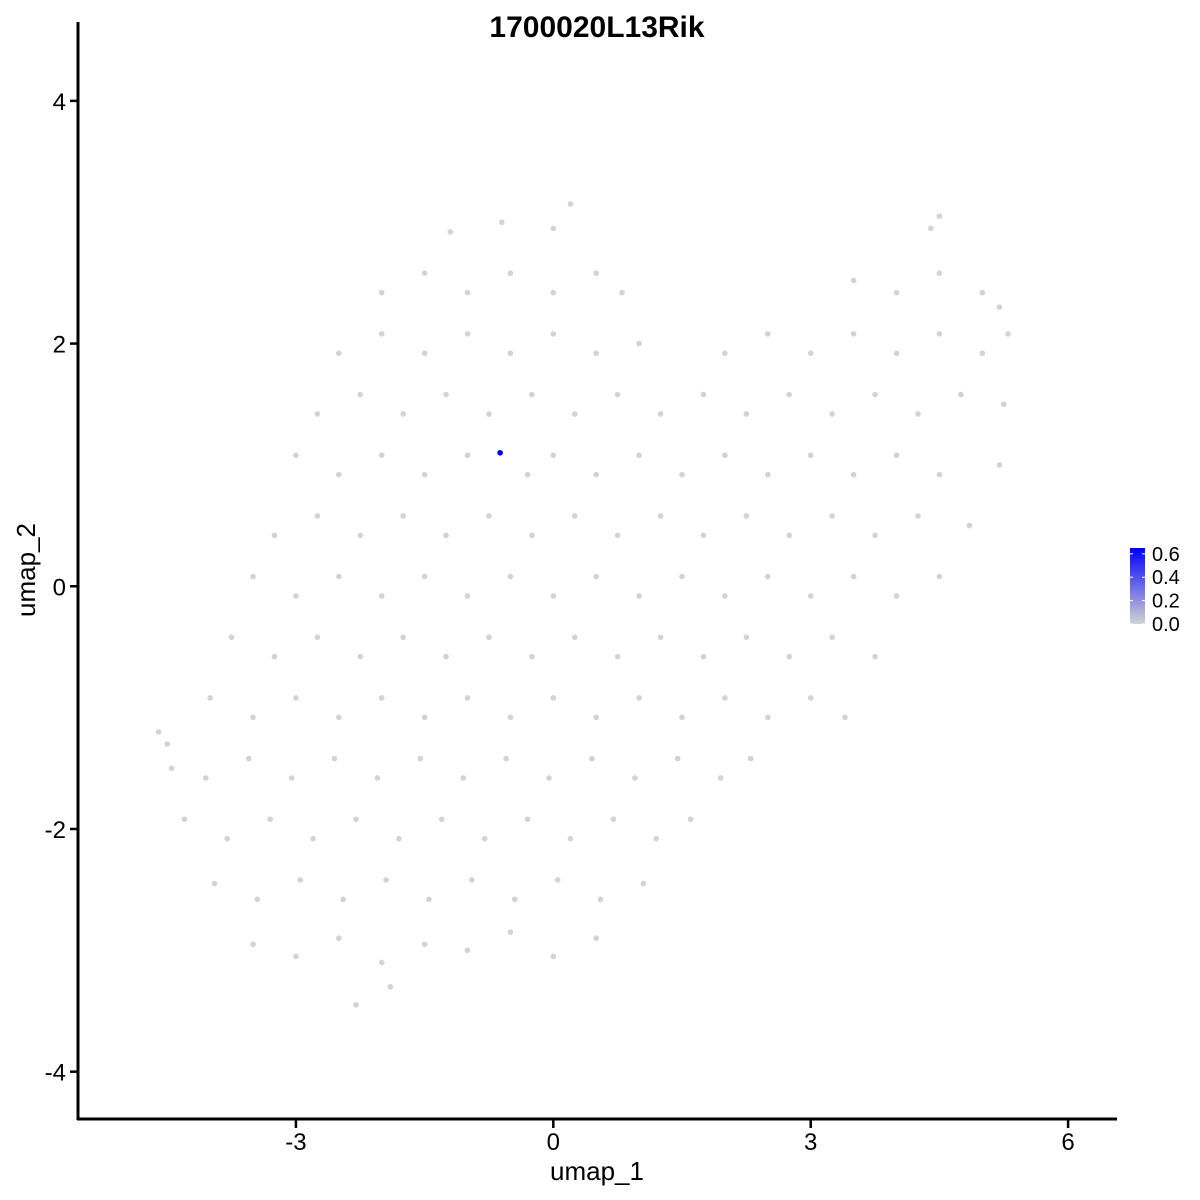 Image resolution: width=1200 pixels, height=1200 pixels. Describe the element at coordinates (1166, 602) in the screenshot. I see `legend-tick-label: 0.2` at that location.